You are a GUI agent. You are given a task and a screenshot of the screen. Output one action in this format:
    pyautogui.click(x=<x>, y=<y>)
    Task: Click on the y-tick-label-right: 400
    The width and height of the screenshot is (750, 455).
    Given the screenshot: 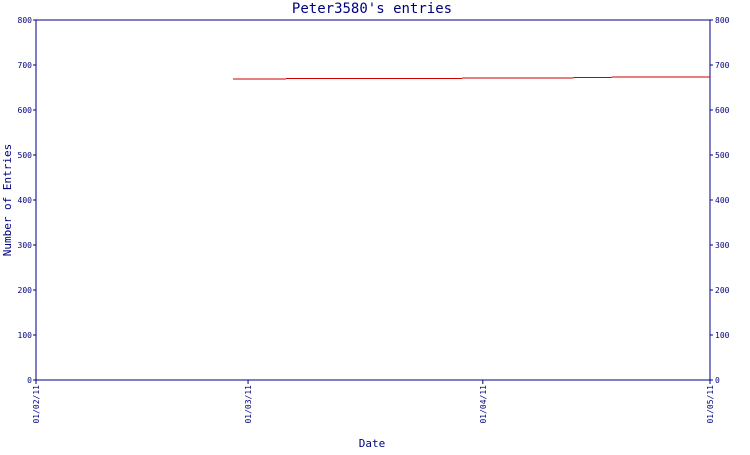 What is the action you would take?
    pyautogui.click(x=722, y=200)
    